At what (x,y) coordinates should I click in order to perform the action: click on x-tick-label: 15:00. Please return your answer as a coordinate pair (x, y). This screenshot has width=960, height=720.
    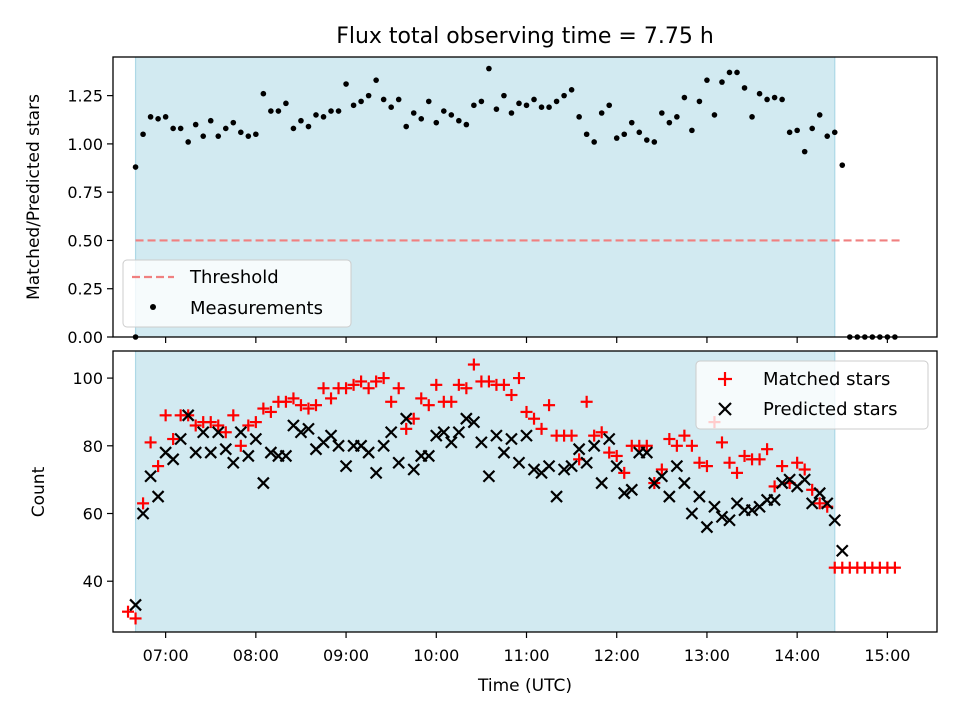
    Looking at the image, I should click on (887, 655).